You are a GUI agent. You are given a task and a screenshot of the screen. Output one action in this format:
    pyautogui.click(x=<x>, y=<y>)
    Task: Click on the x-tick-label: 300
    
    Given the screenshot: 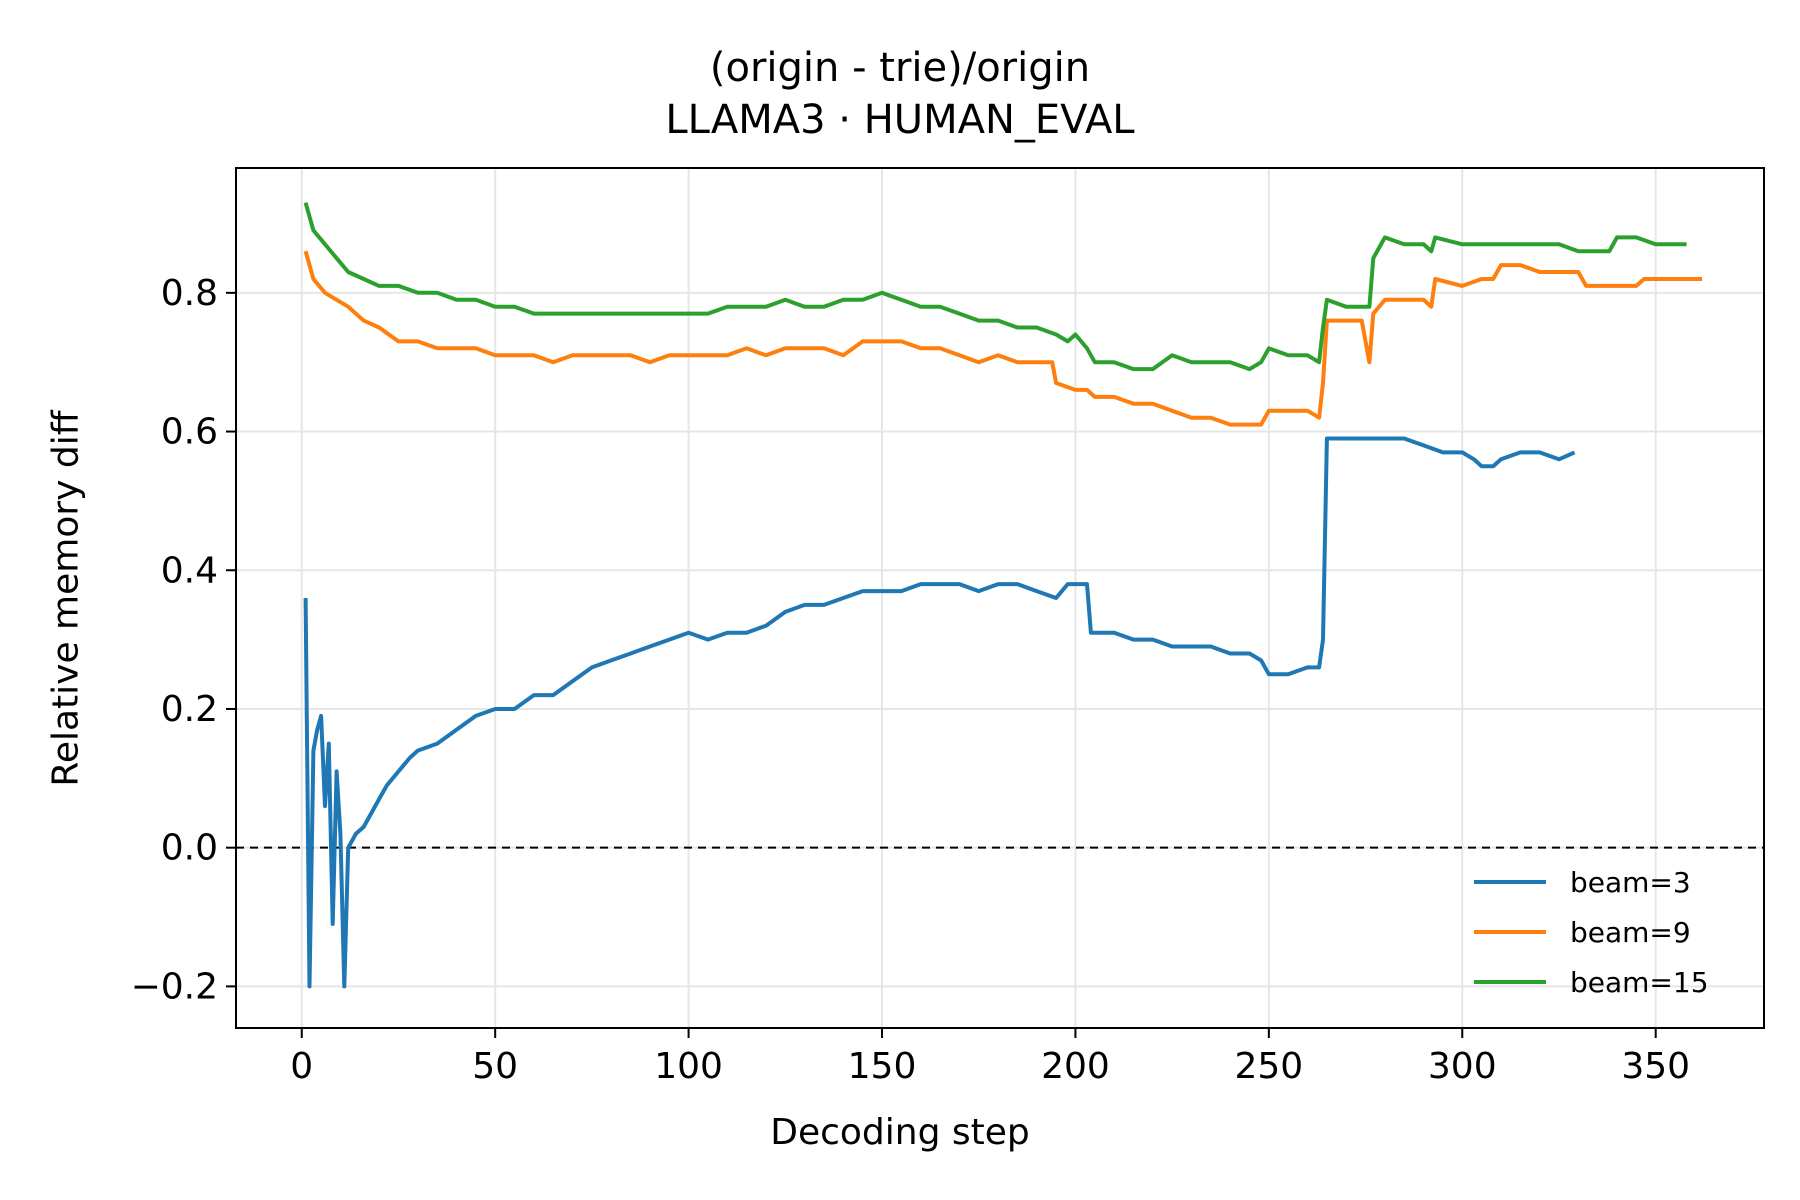 What is the action you would take?
    pyautogui.click(x=1462, y=1066)
    